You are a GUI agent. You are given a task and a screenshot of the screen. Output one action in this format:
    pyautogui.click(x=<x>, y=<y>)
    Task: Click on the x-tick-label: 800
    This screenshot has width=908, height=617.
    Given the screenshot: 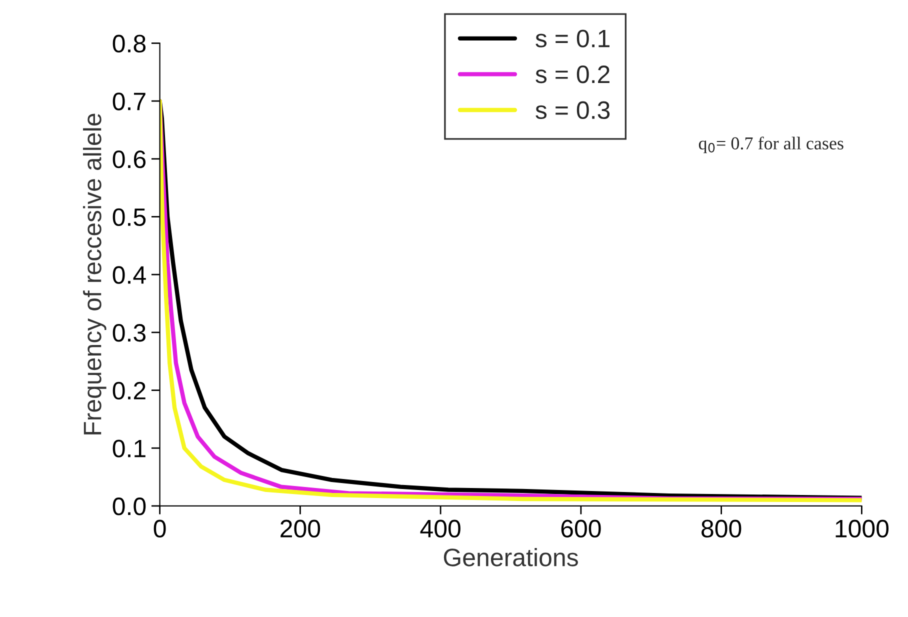 What is the action you would take?
    pyautogui.click(x=722, y=529)
    